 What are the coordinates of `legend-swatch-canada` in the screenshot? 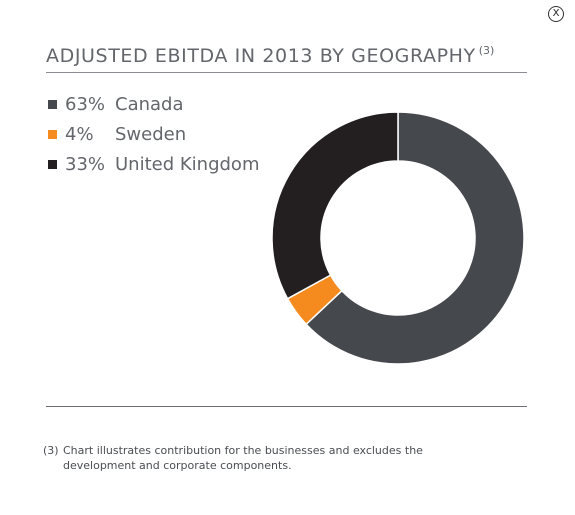 It's located at (52, 104).